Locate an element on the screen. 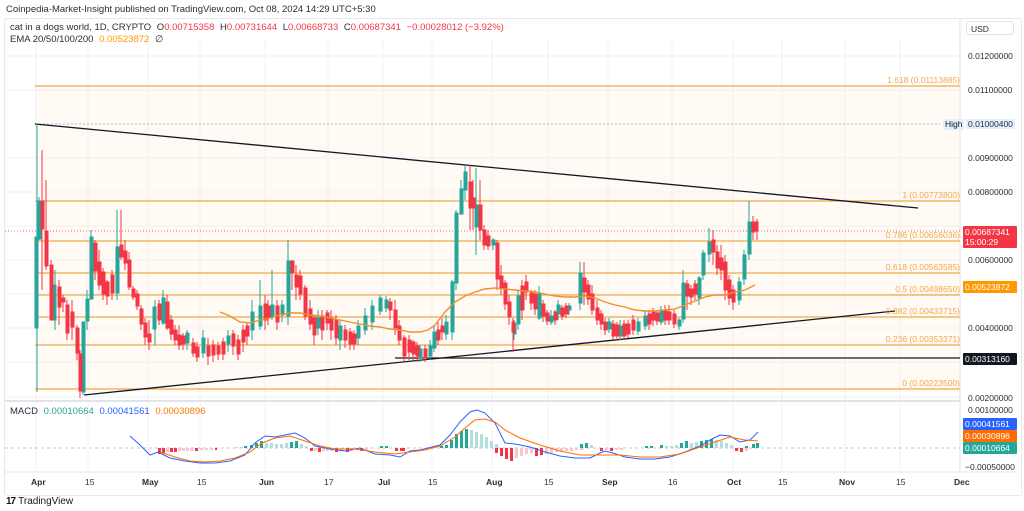  time-label: 16 is located at coordinates (673, 482).